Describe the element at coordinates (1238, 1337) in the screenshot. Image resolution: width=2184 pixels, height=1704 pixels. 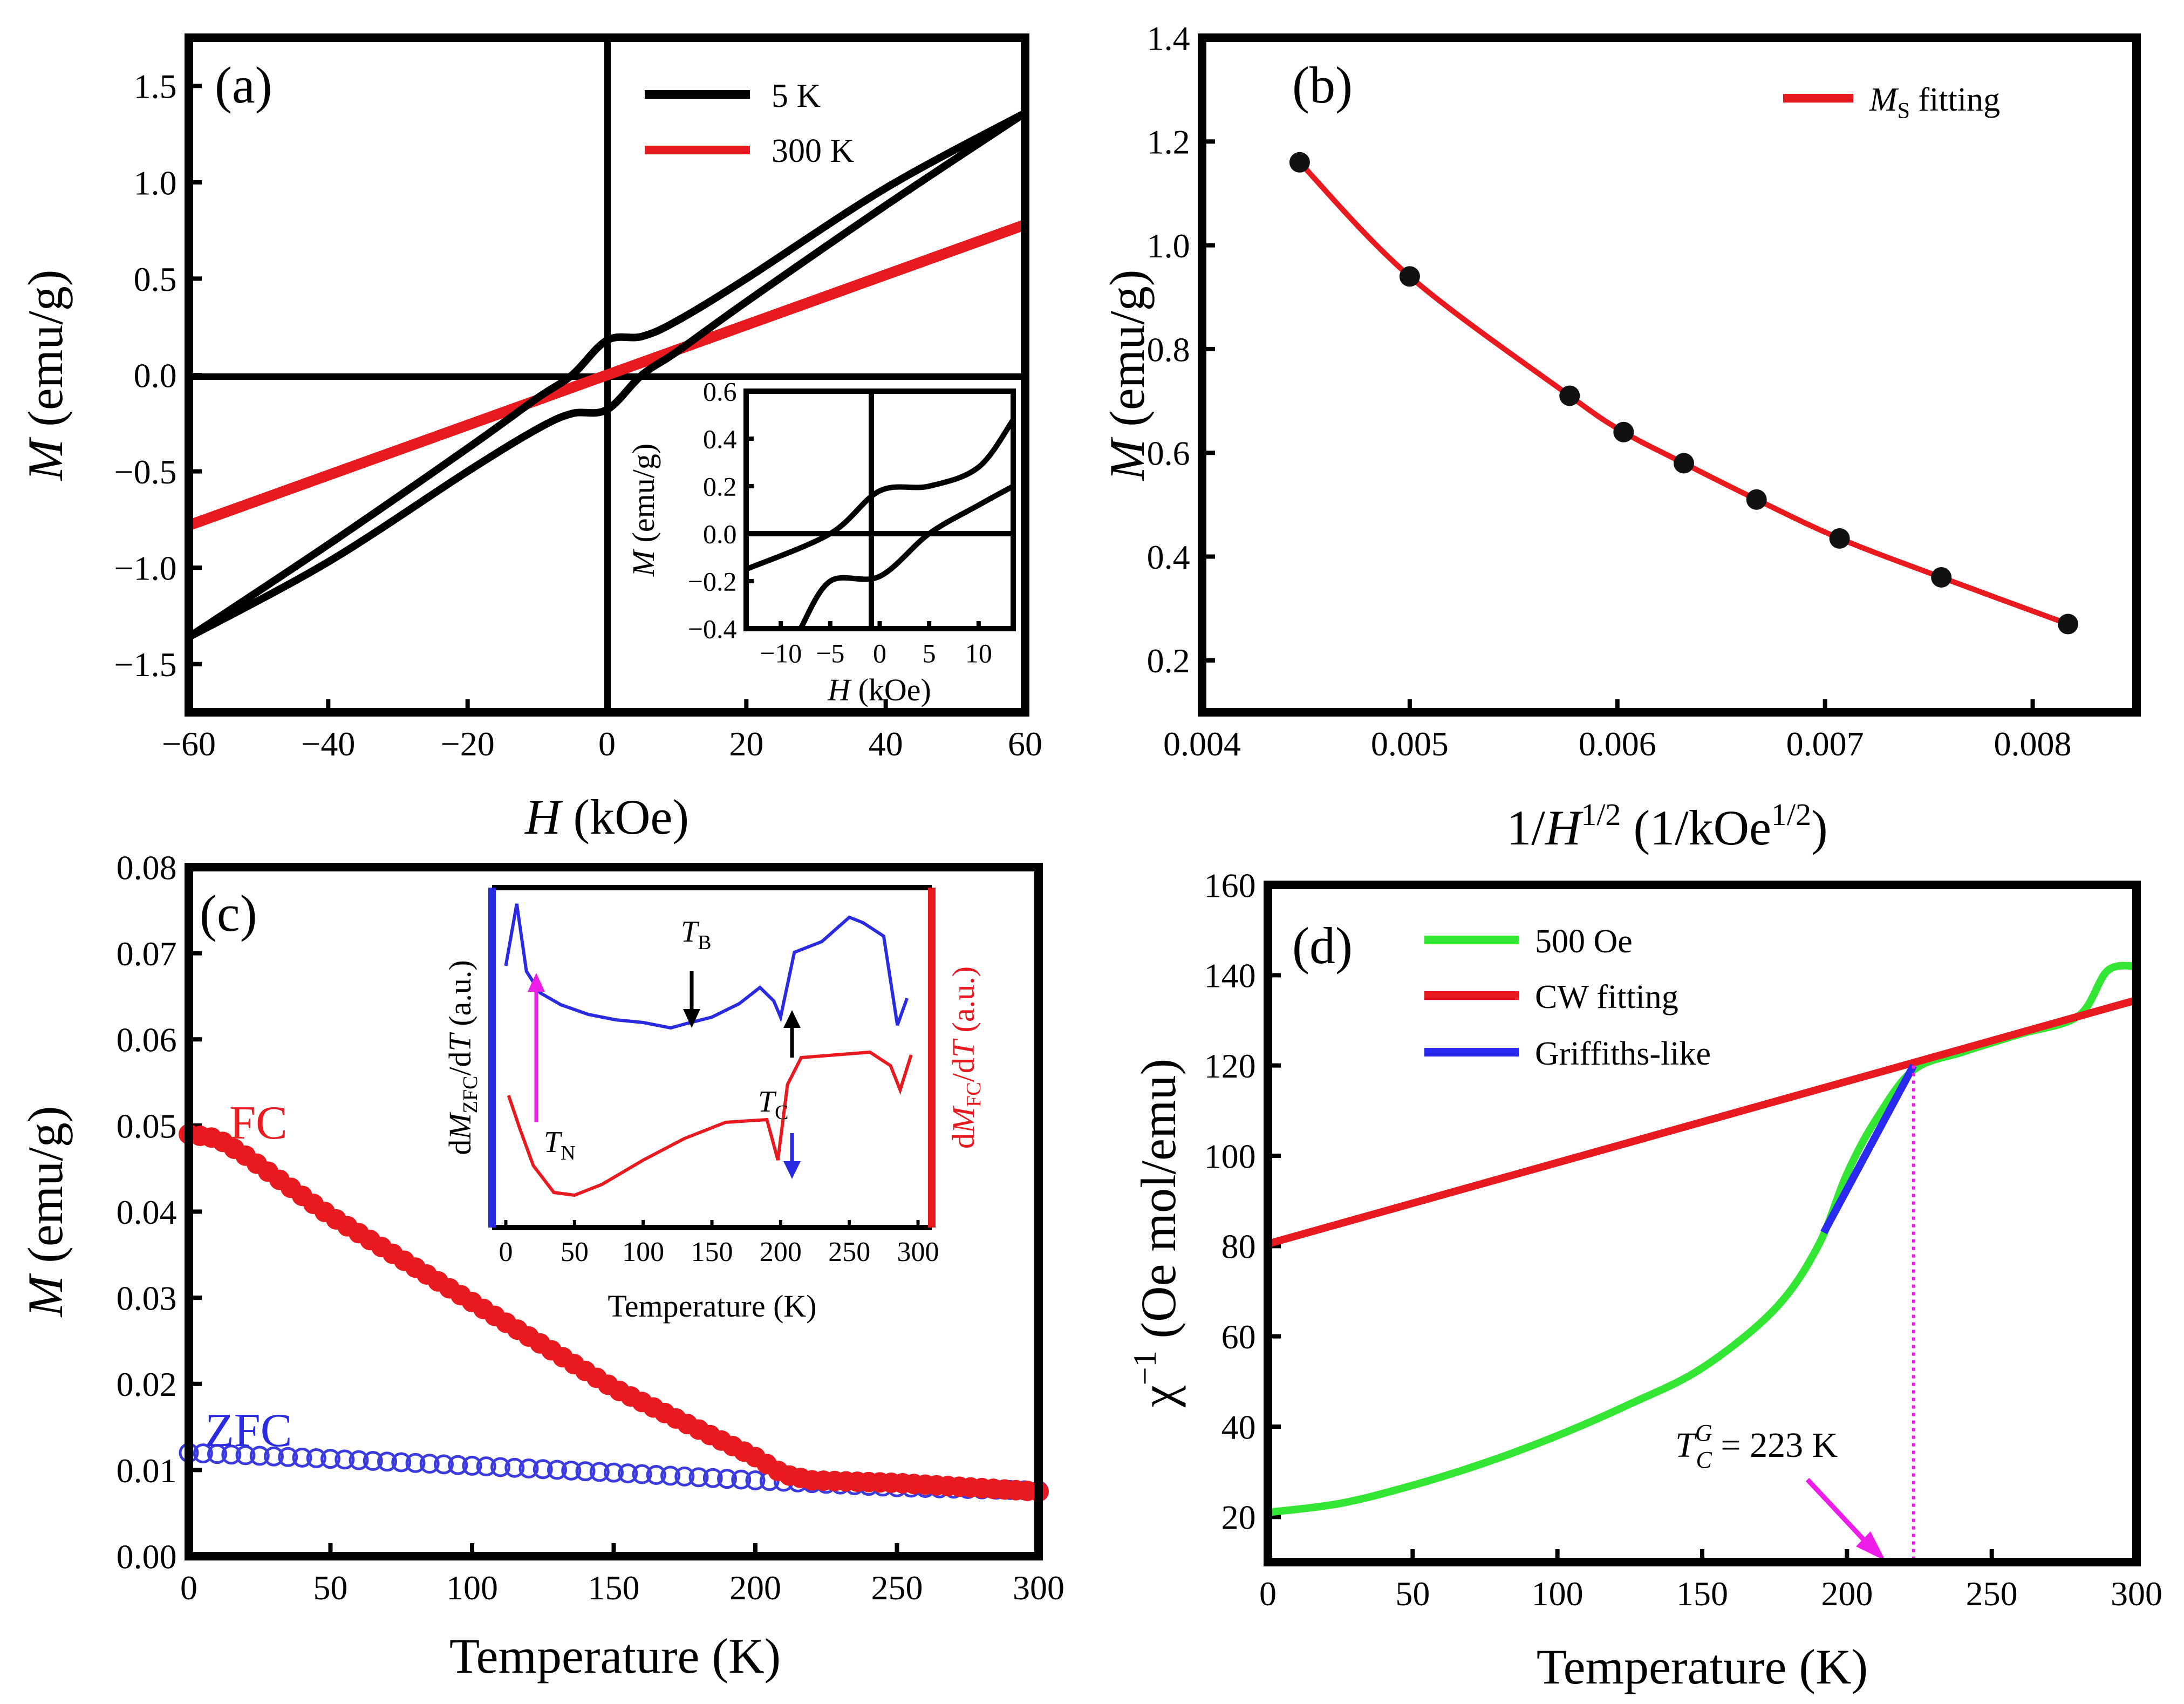
I see `panel-d-ytick-label: 60` at that location.